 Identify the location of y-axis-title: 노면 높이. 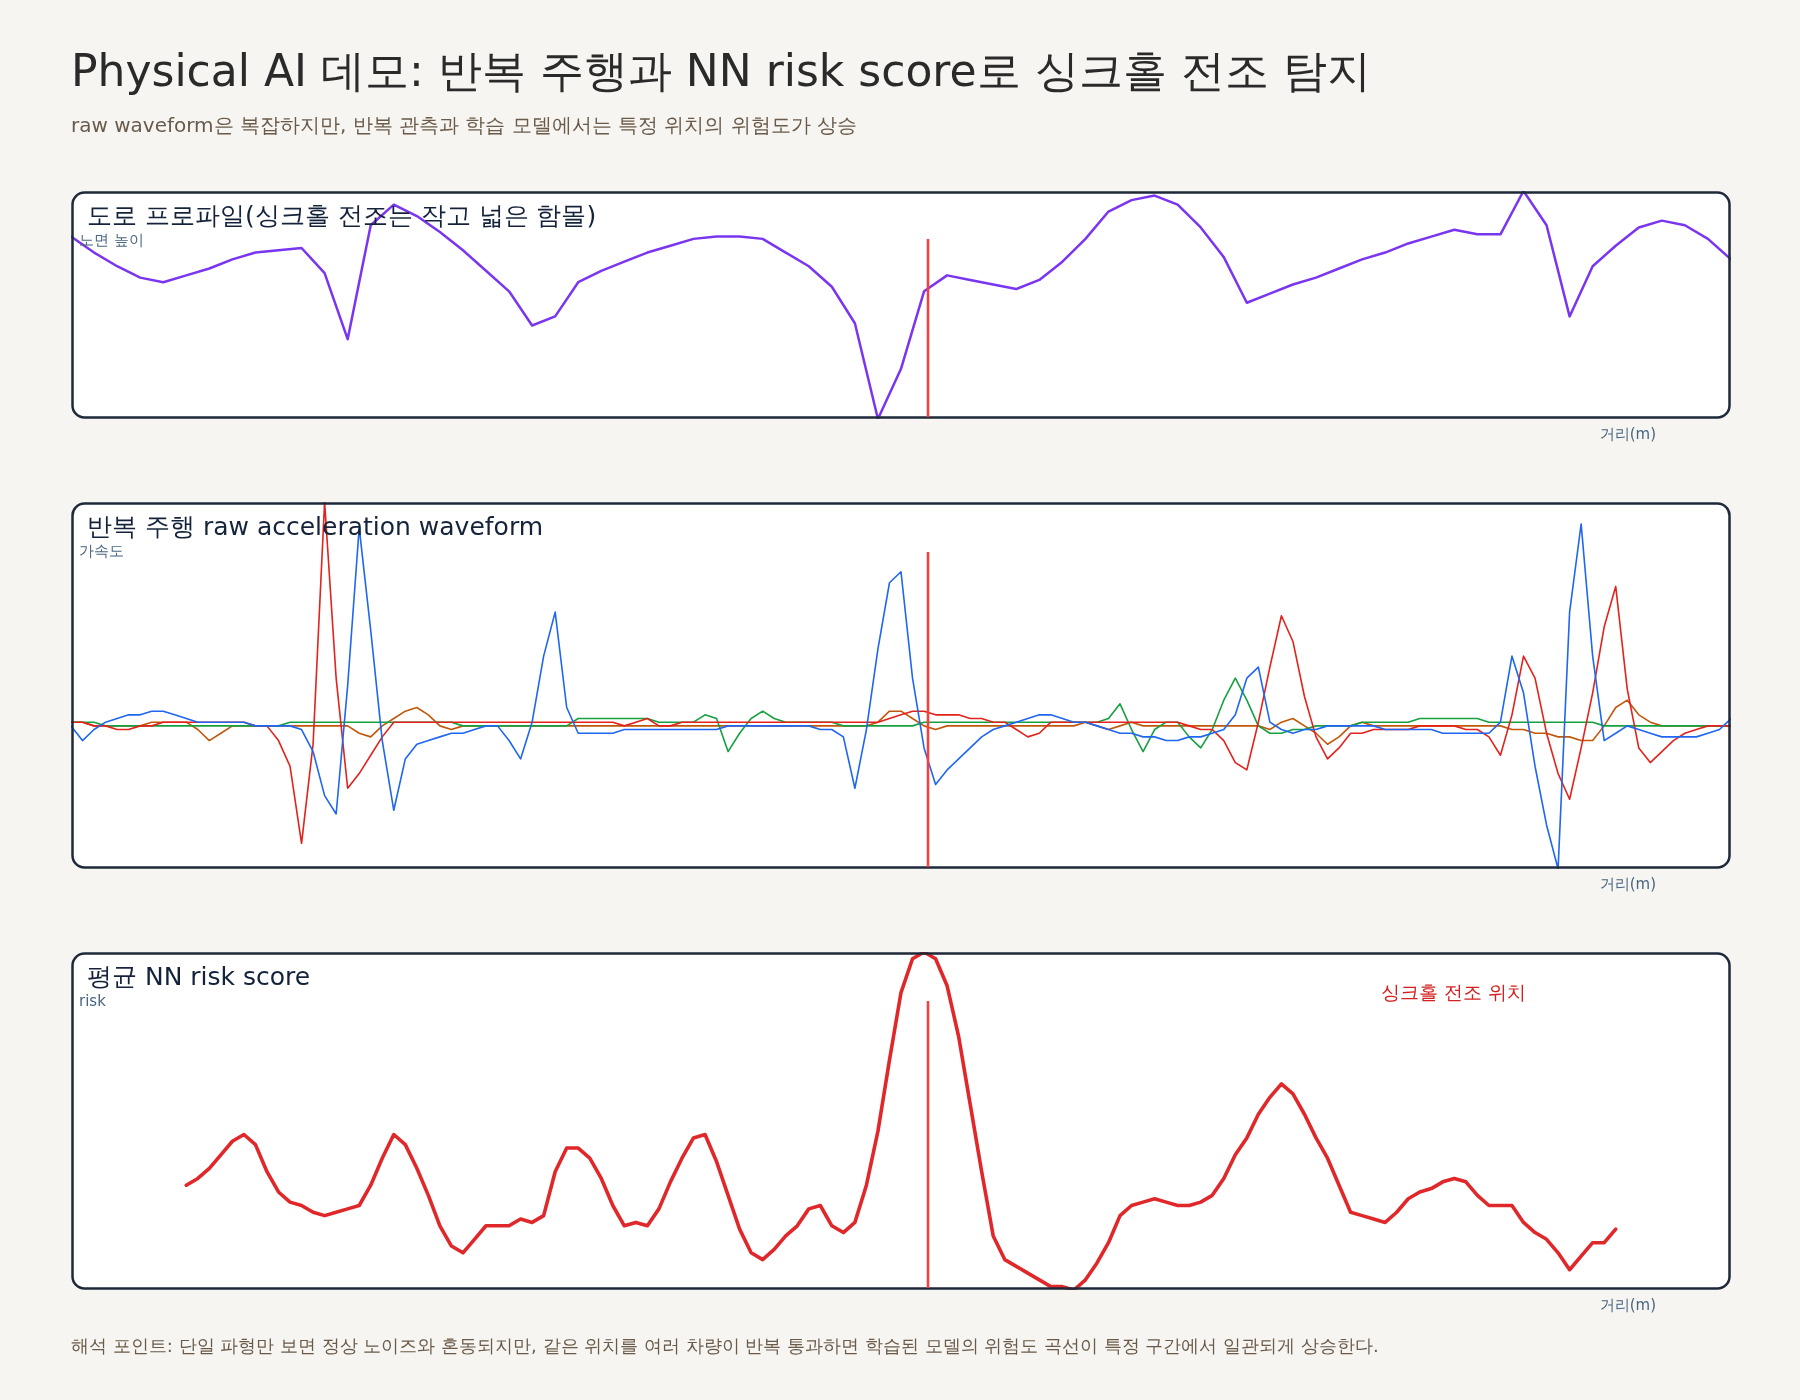
(111, 240).